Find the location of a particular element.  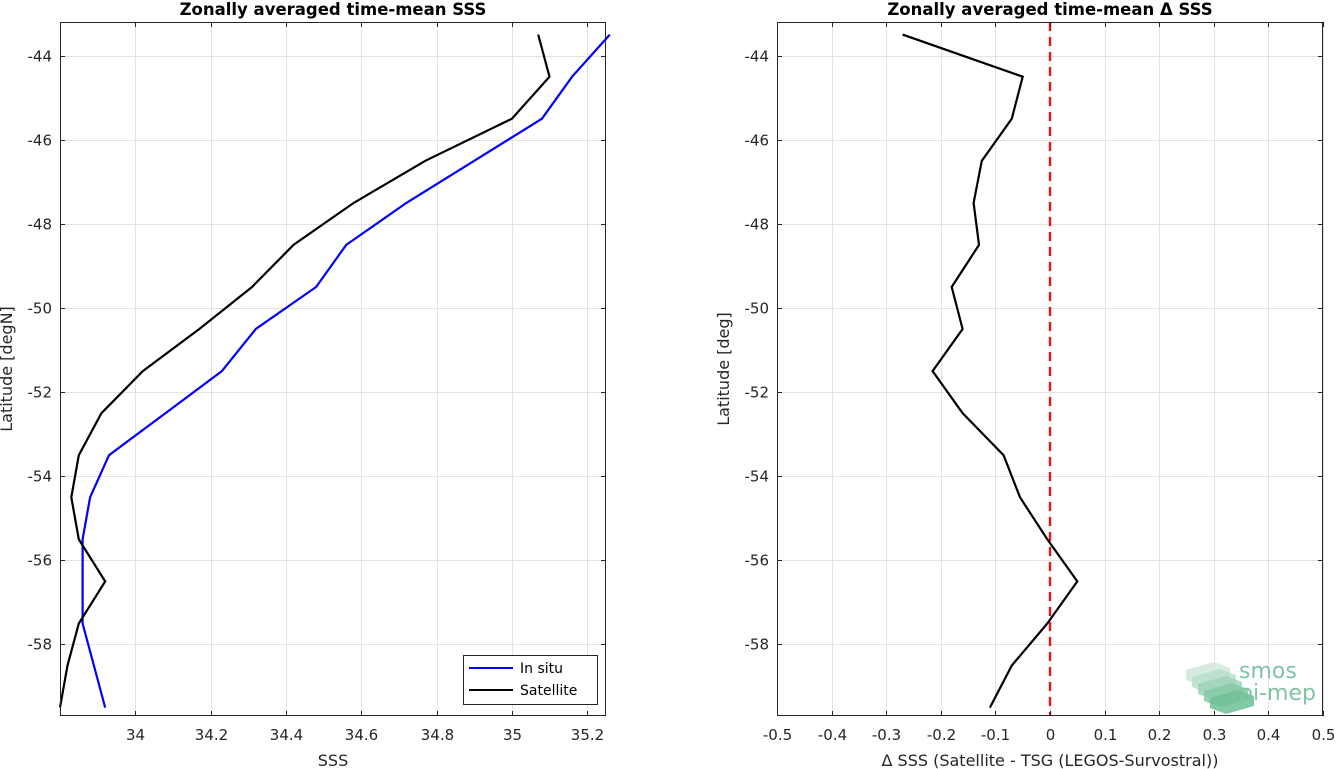

x-tick-label: 0.1 is located at coordinates (1106, 735).